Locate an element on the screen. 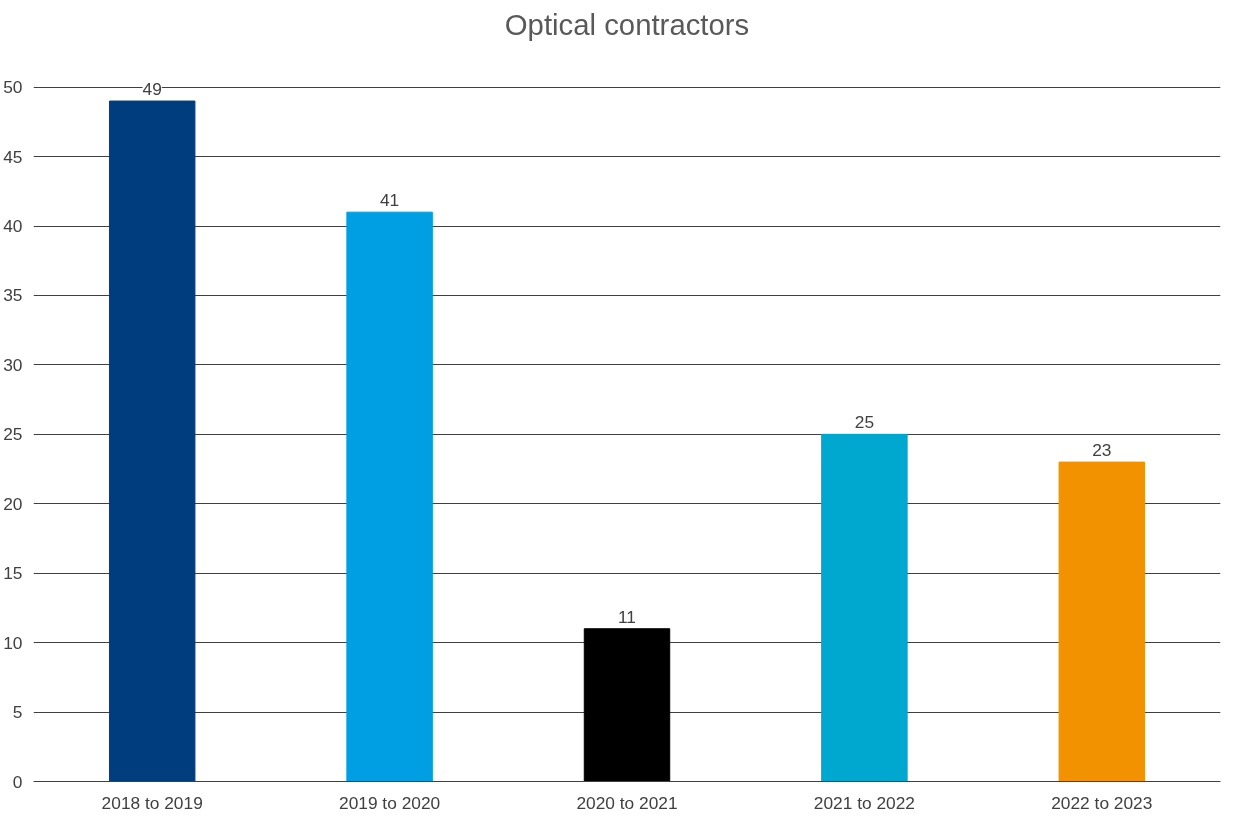  x-tick-label: 2022 to 2023 is located at coordinates (1102, 802).